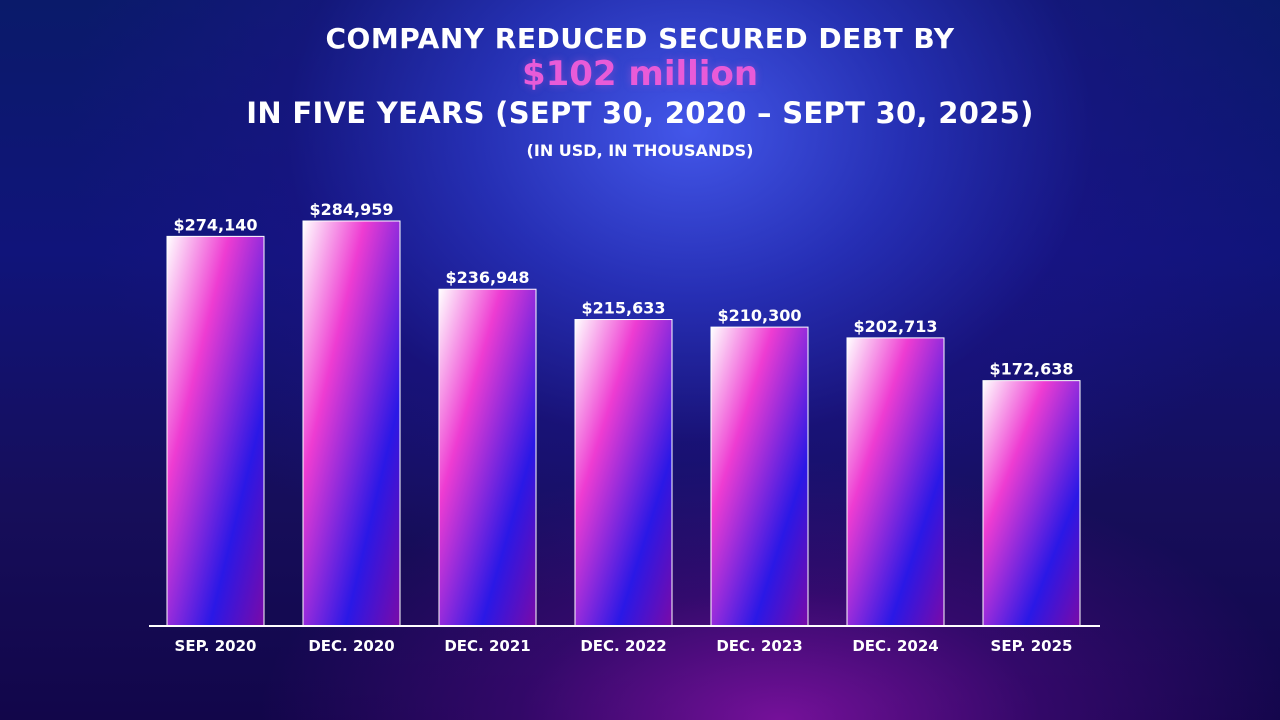 Image resolution: width=1280 pixels, height=720 pixels. I want to click on data-label: $210,300, so click(759, 315).